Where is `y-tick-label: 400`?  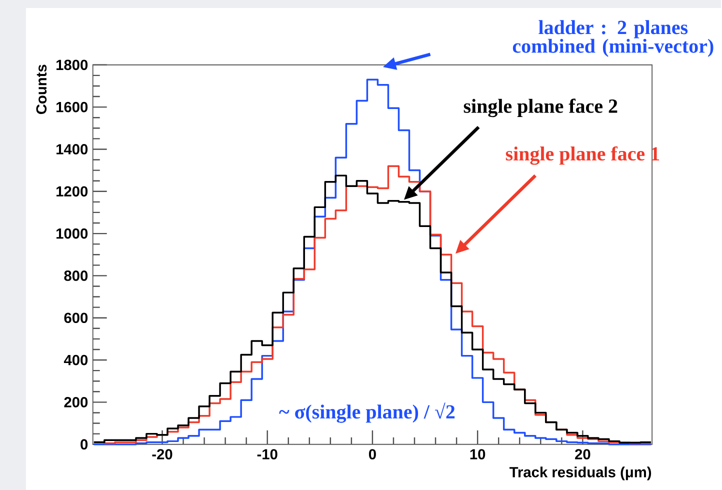
y-tick-label: 400 is located at coordinates (76, 360).